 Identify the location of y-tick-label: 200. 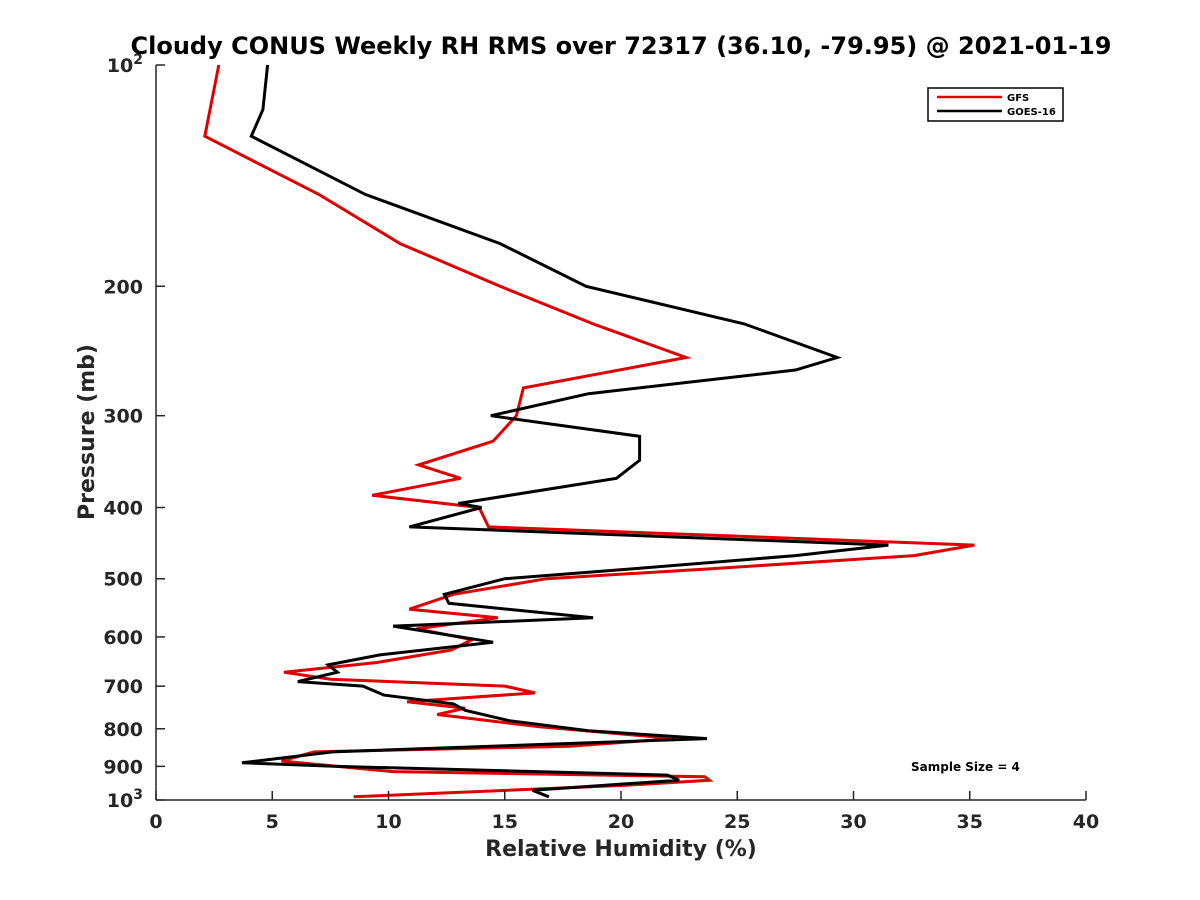
(123, 287).